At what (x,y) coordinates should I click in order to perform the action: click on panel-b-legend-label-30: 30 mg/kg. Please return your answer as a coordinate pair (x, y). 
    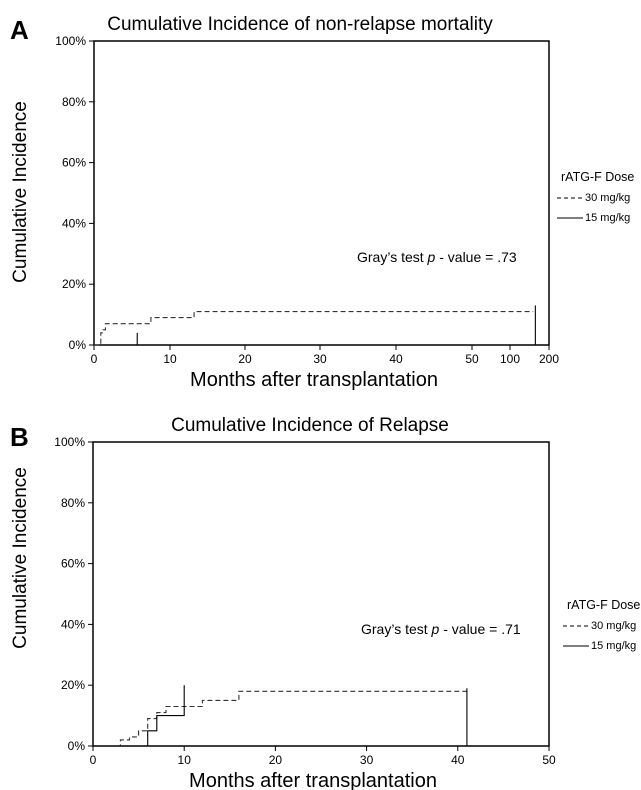
    Looking at the image, I should click on (613, 626).